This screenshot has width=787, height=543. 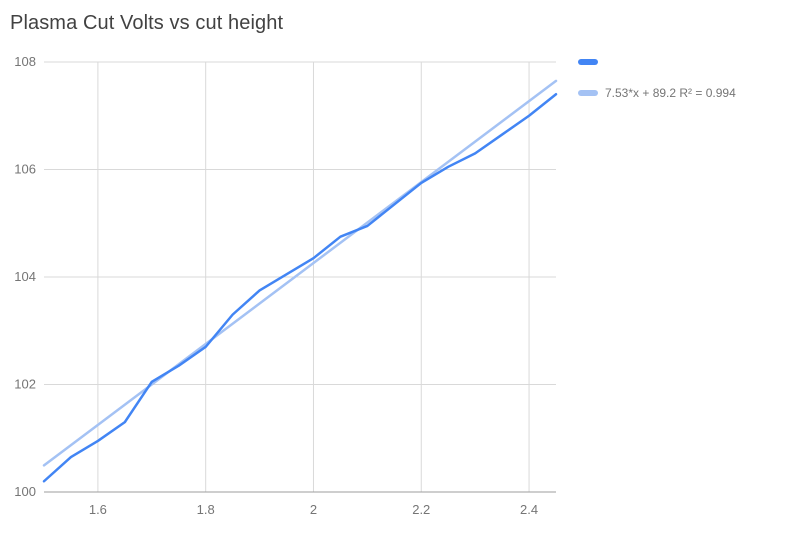 What do you see at coordinates (25, 384) in the screenshot?
I see `y-tick-label: 102` at bounding box center [25, 384].